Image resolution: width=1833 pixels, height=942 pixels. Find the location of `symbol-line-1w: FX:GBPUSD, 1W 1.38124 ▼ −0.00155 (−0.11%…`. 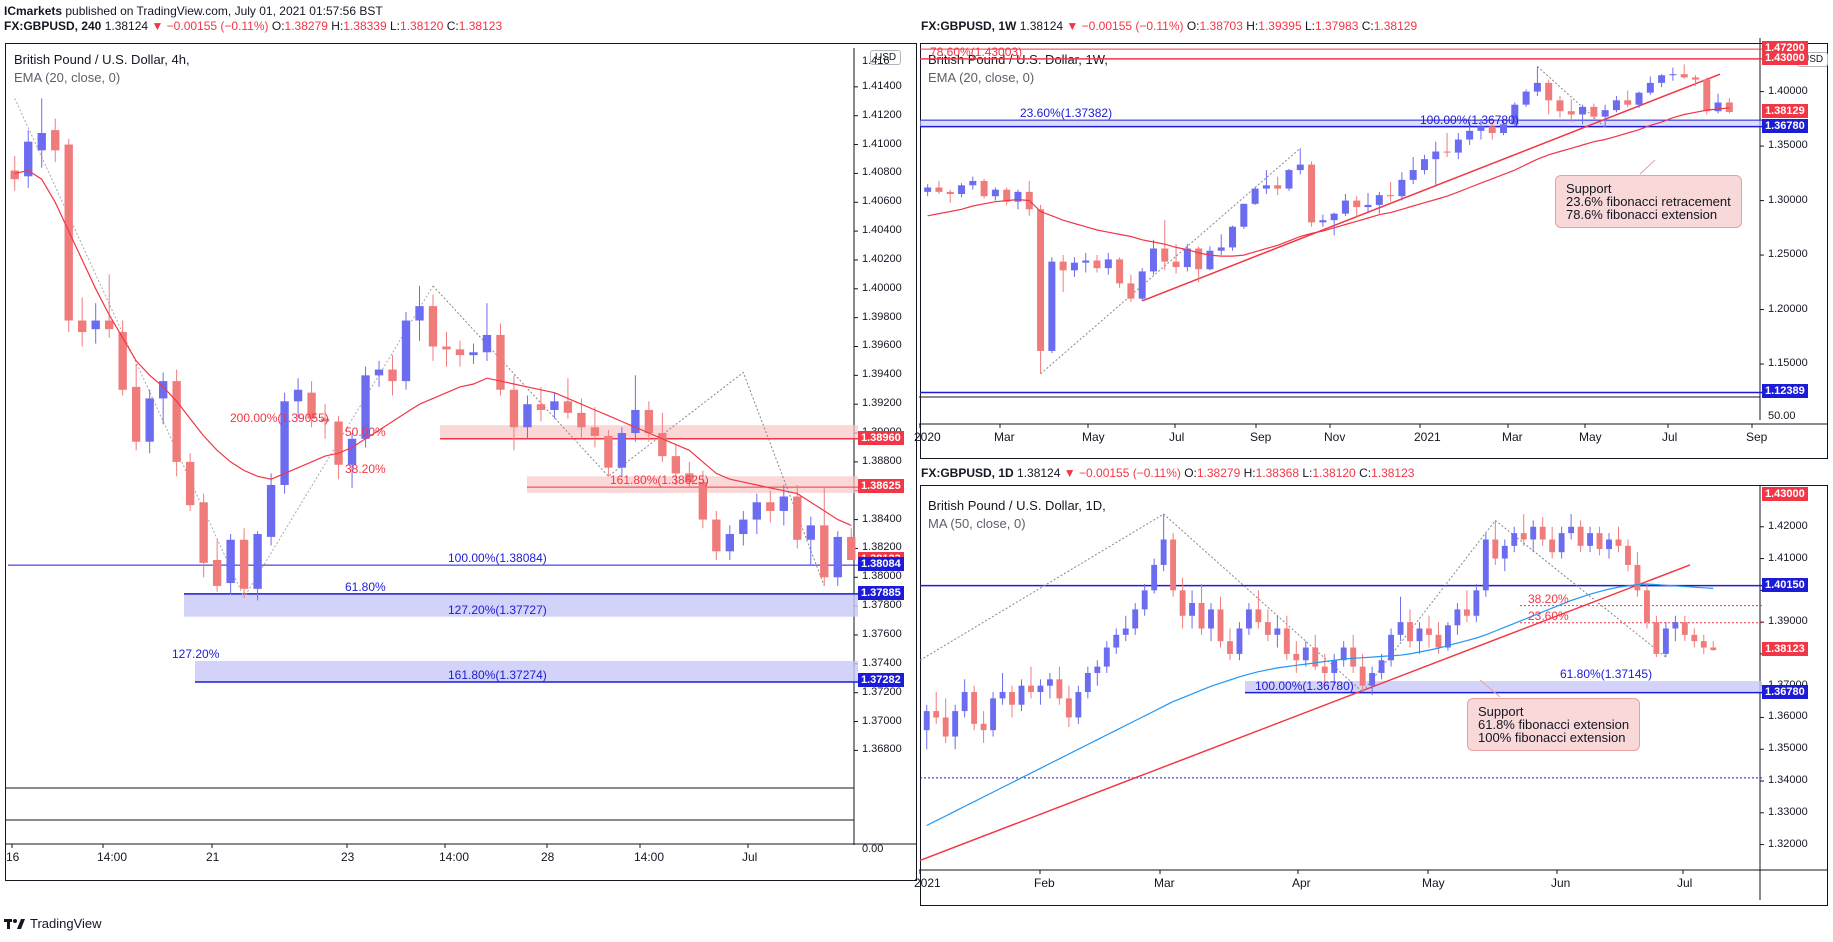

symbol-line-1w: FX:GBPUSD, 1W 1.38124 ▼ −0.00155 (−0.11%… is located at coordinates (1169, 26).